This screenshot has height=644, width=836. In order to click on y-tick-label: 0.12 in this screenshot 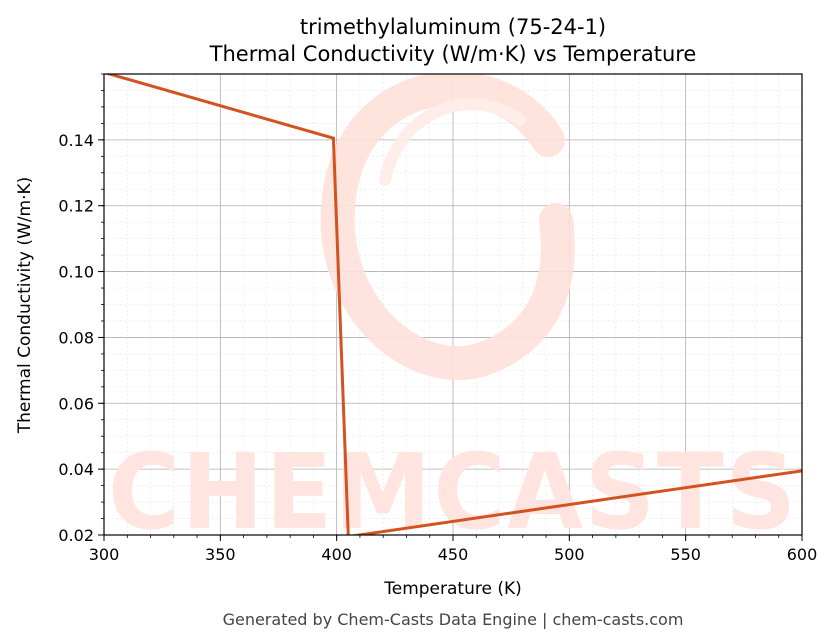, I will do `click(76, 206)`.